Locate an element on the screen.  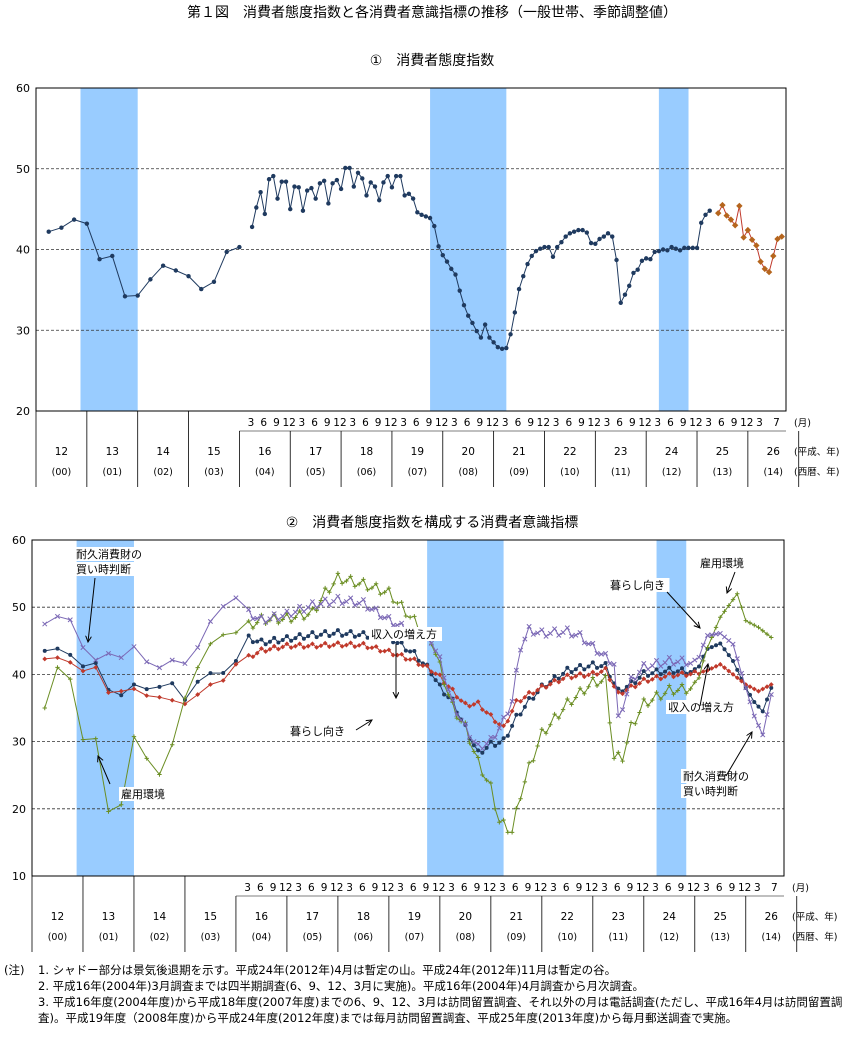
month-tick-2011-9: 9 is located at coordinates (632, 423).